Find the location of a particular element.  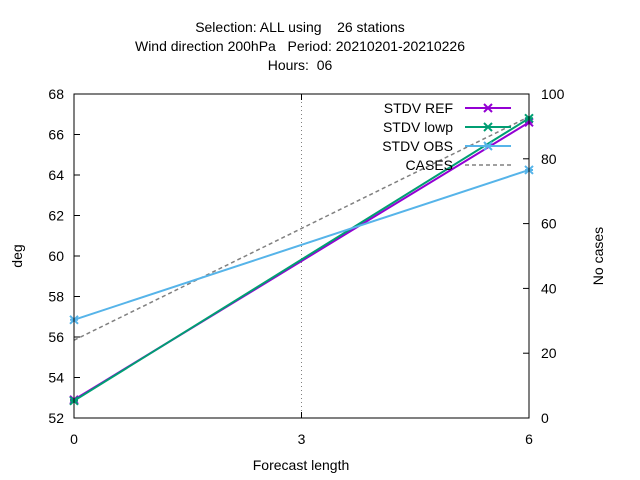

legend-item: STDV REF is located at coordinates (447, 108).